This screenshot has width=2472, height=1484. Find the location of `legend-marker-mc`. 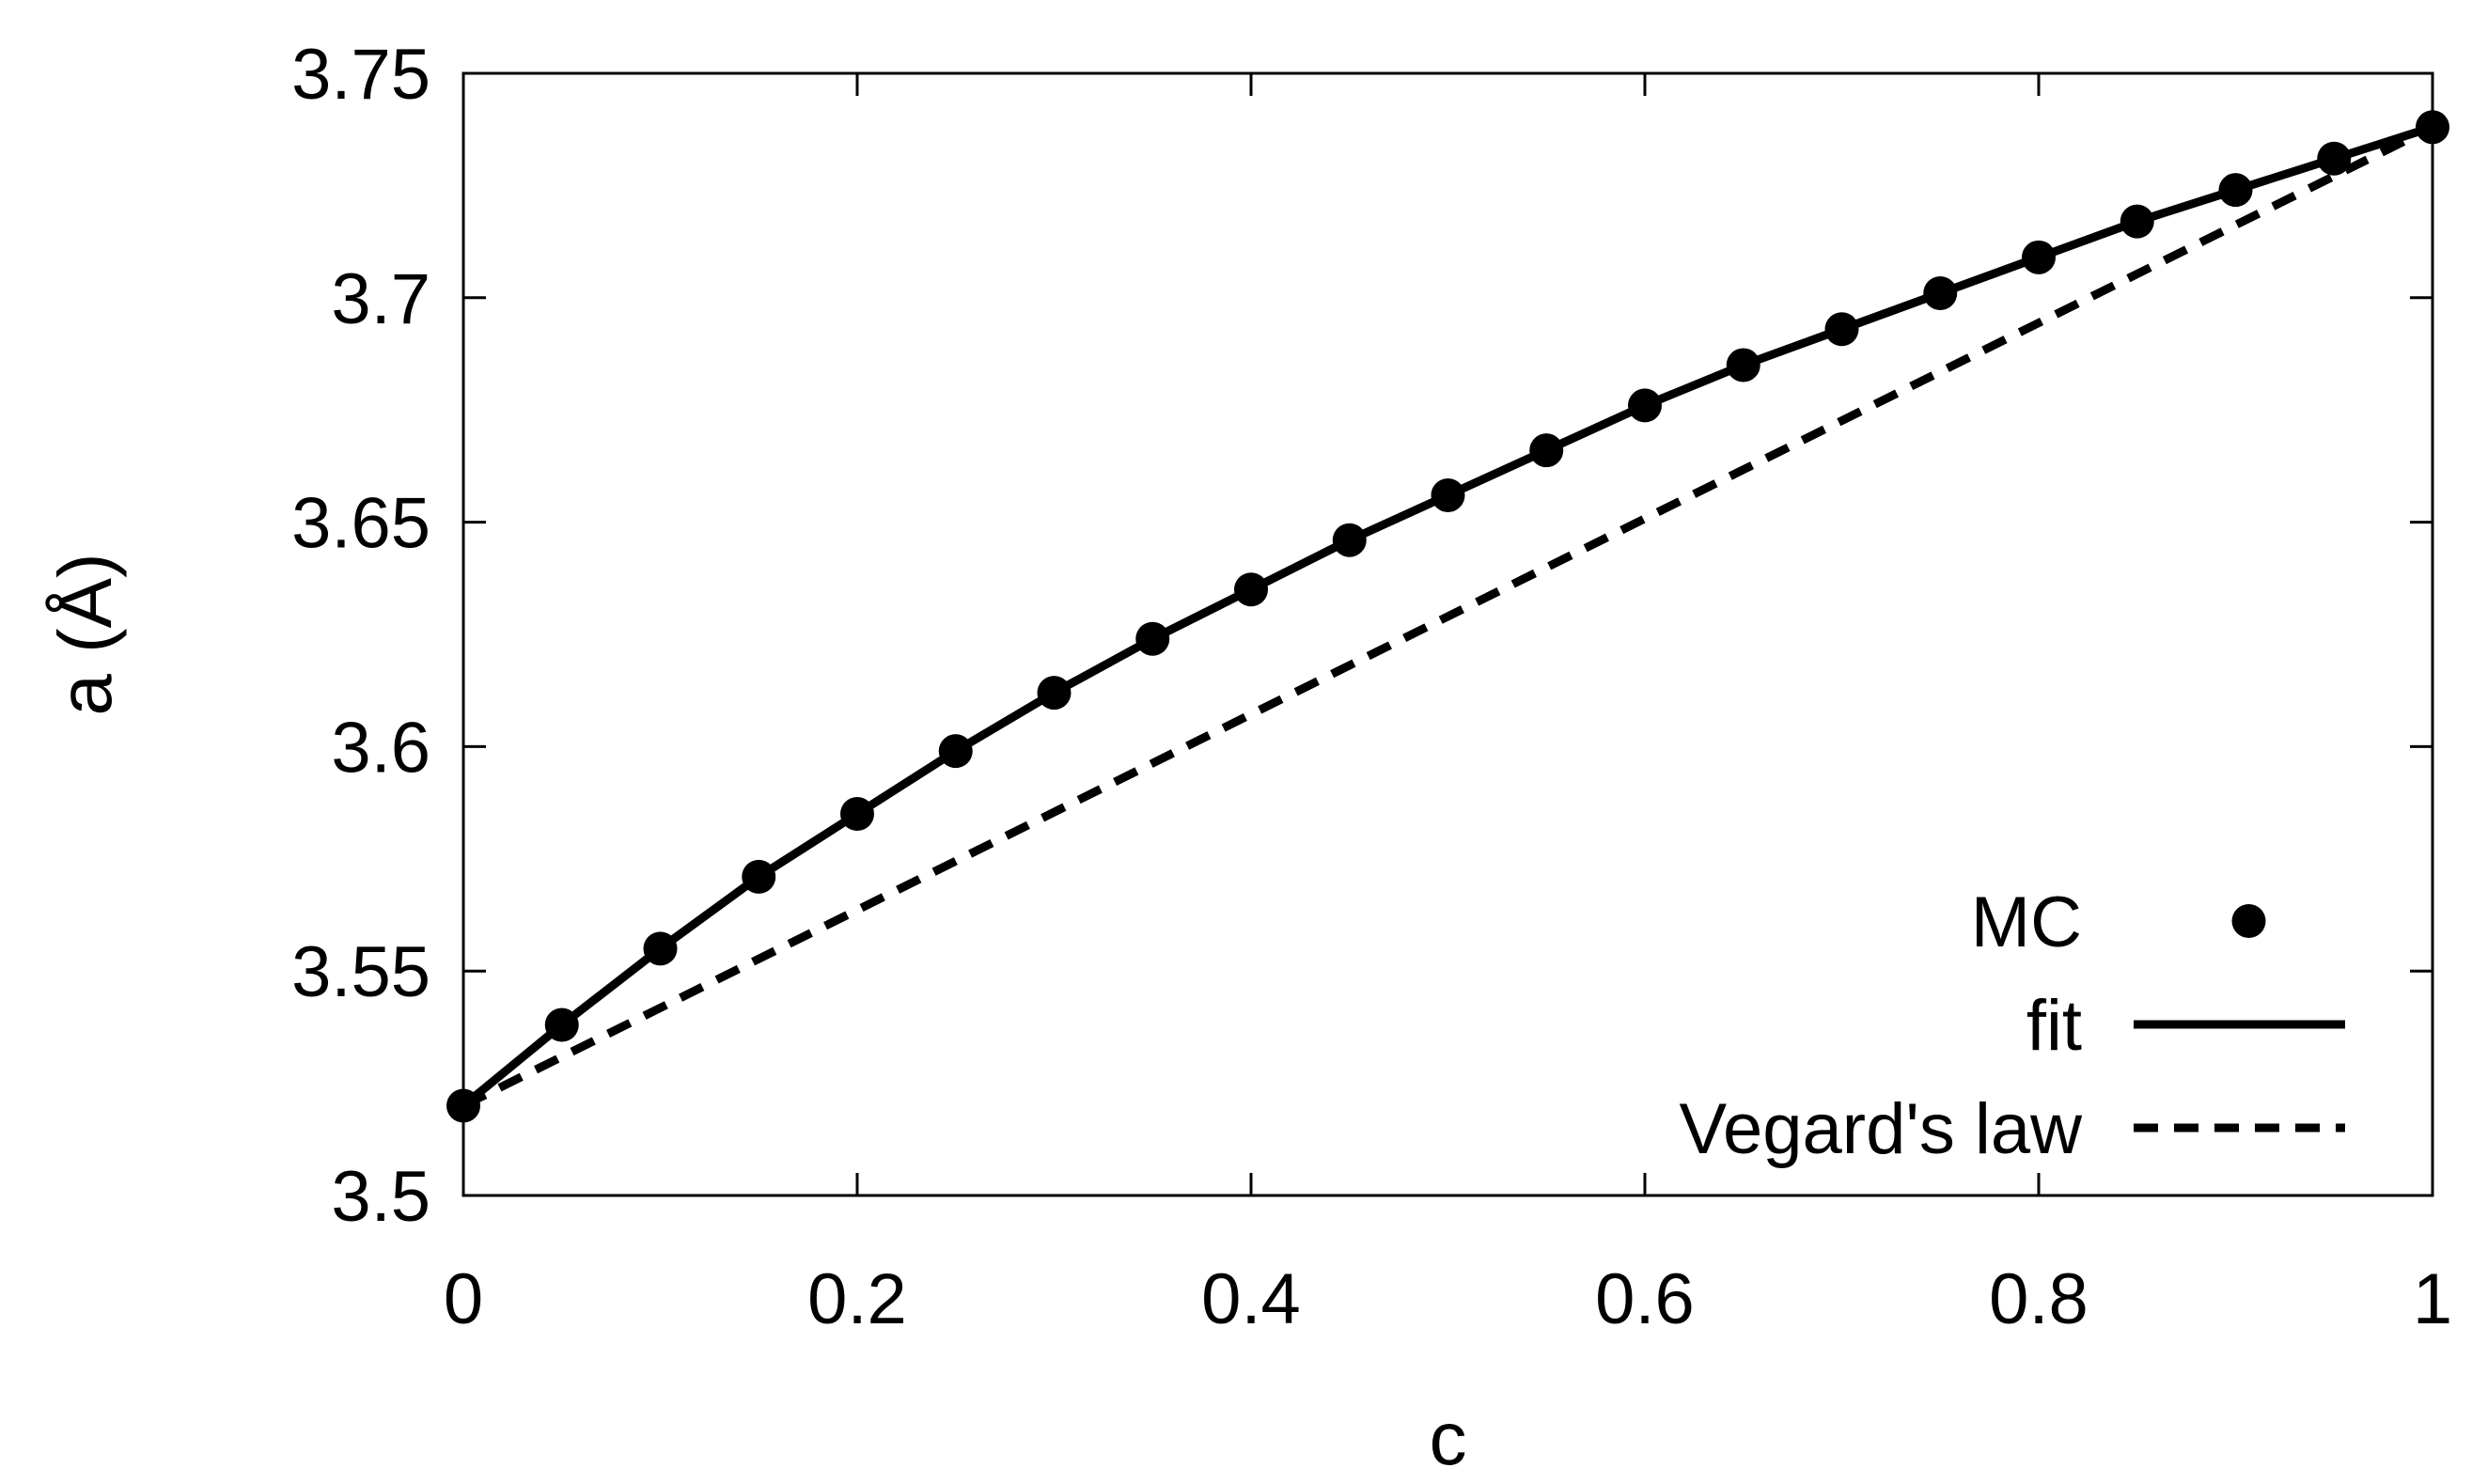

legend-marker-mc is located at coordinates (2248, 921).